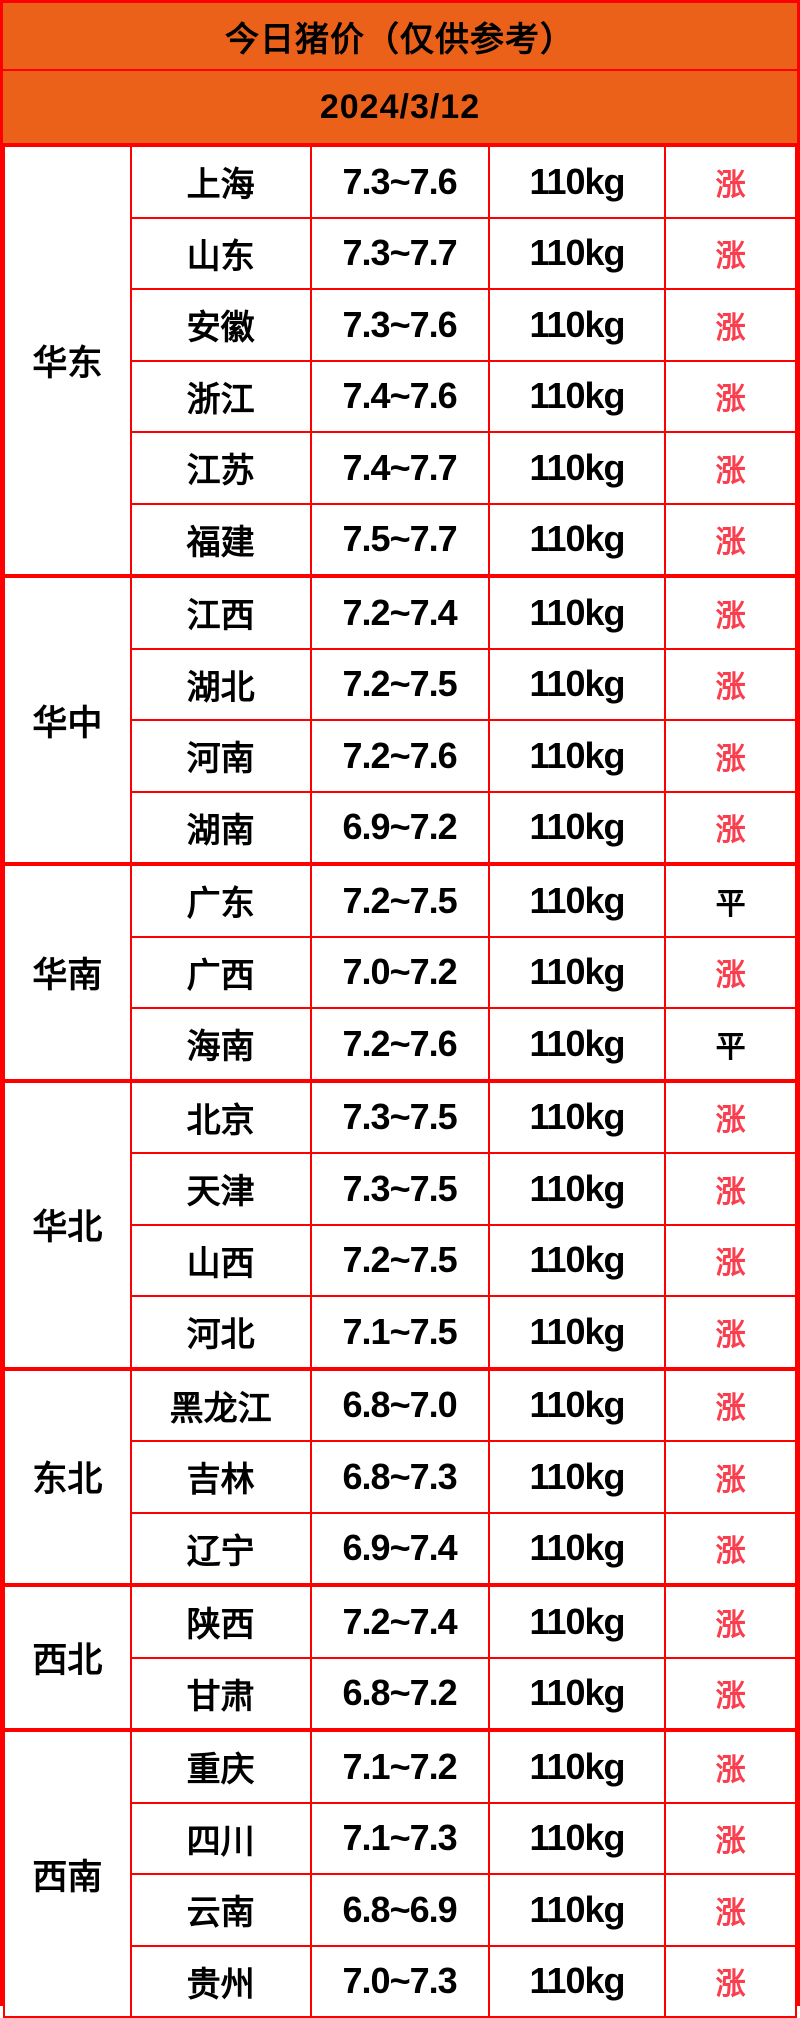  I want to click on province-cell: 海南, so click(220, 1044).